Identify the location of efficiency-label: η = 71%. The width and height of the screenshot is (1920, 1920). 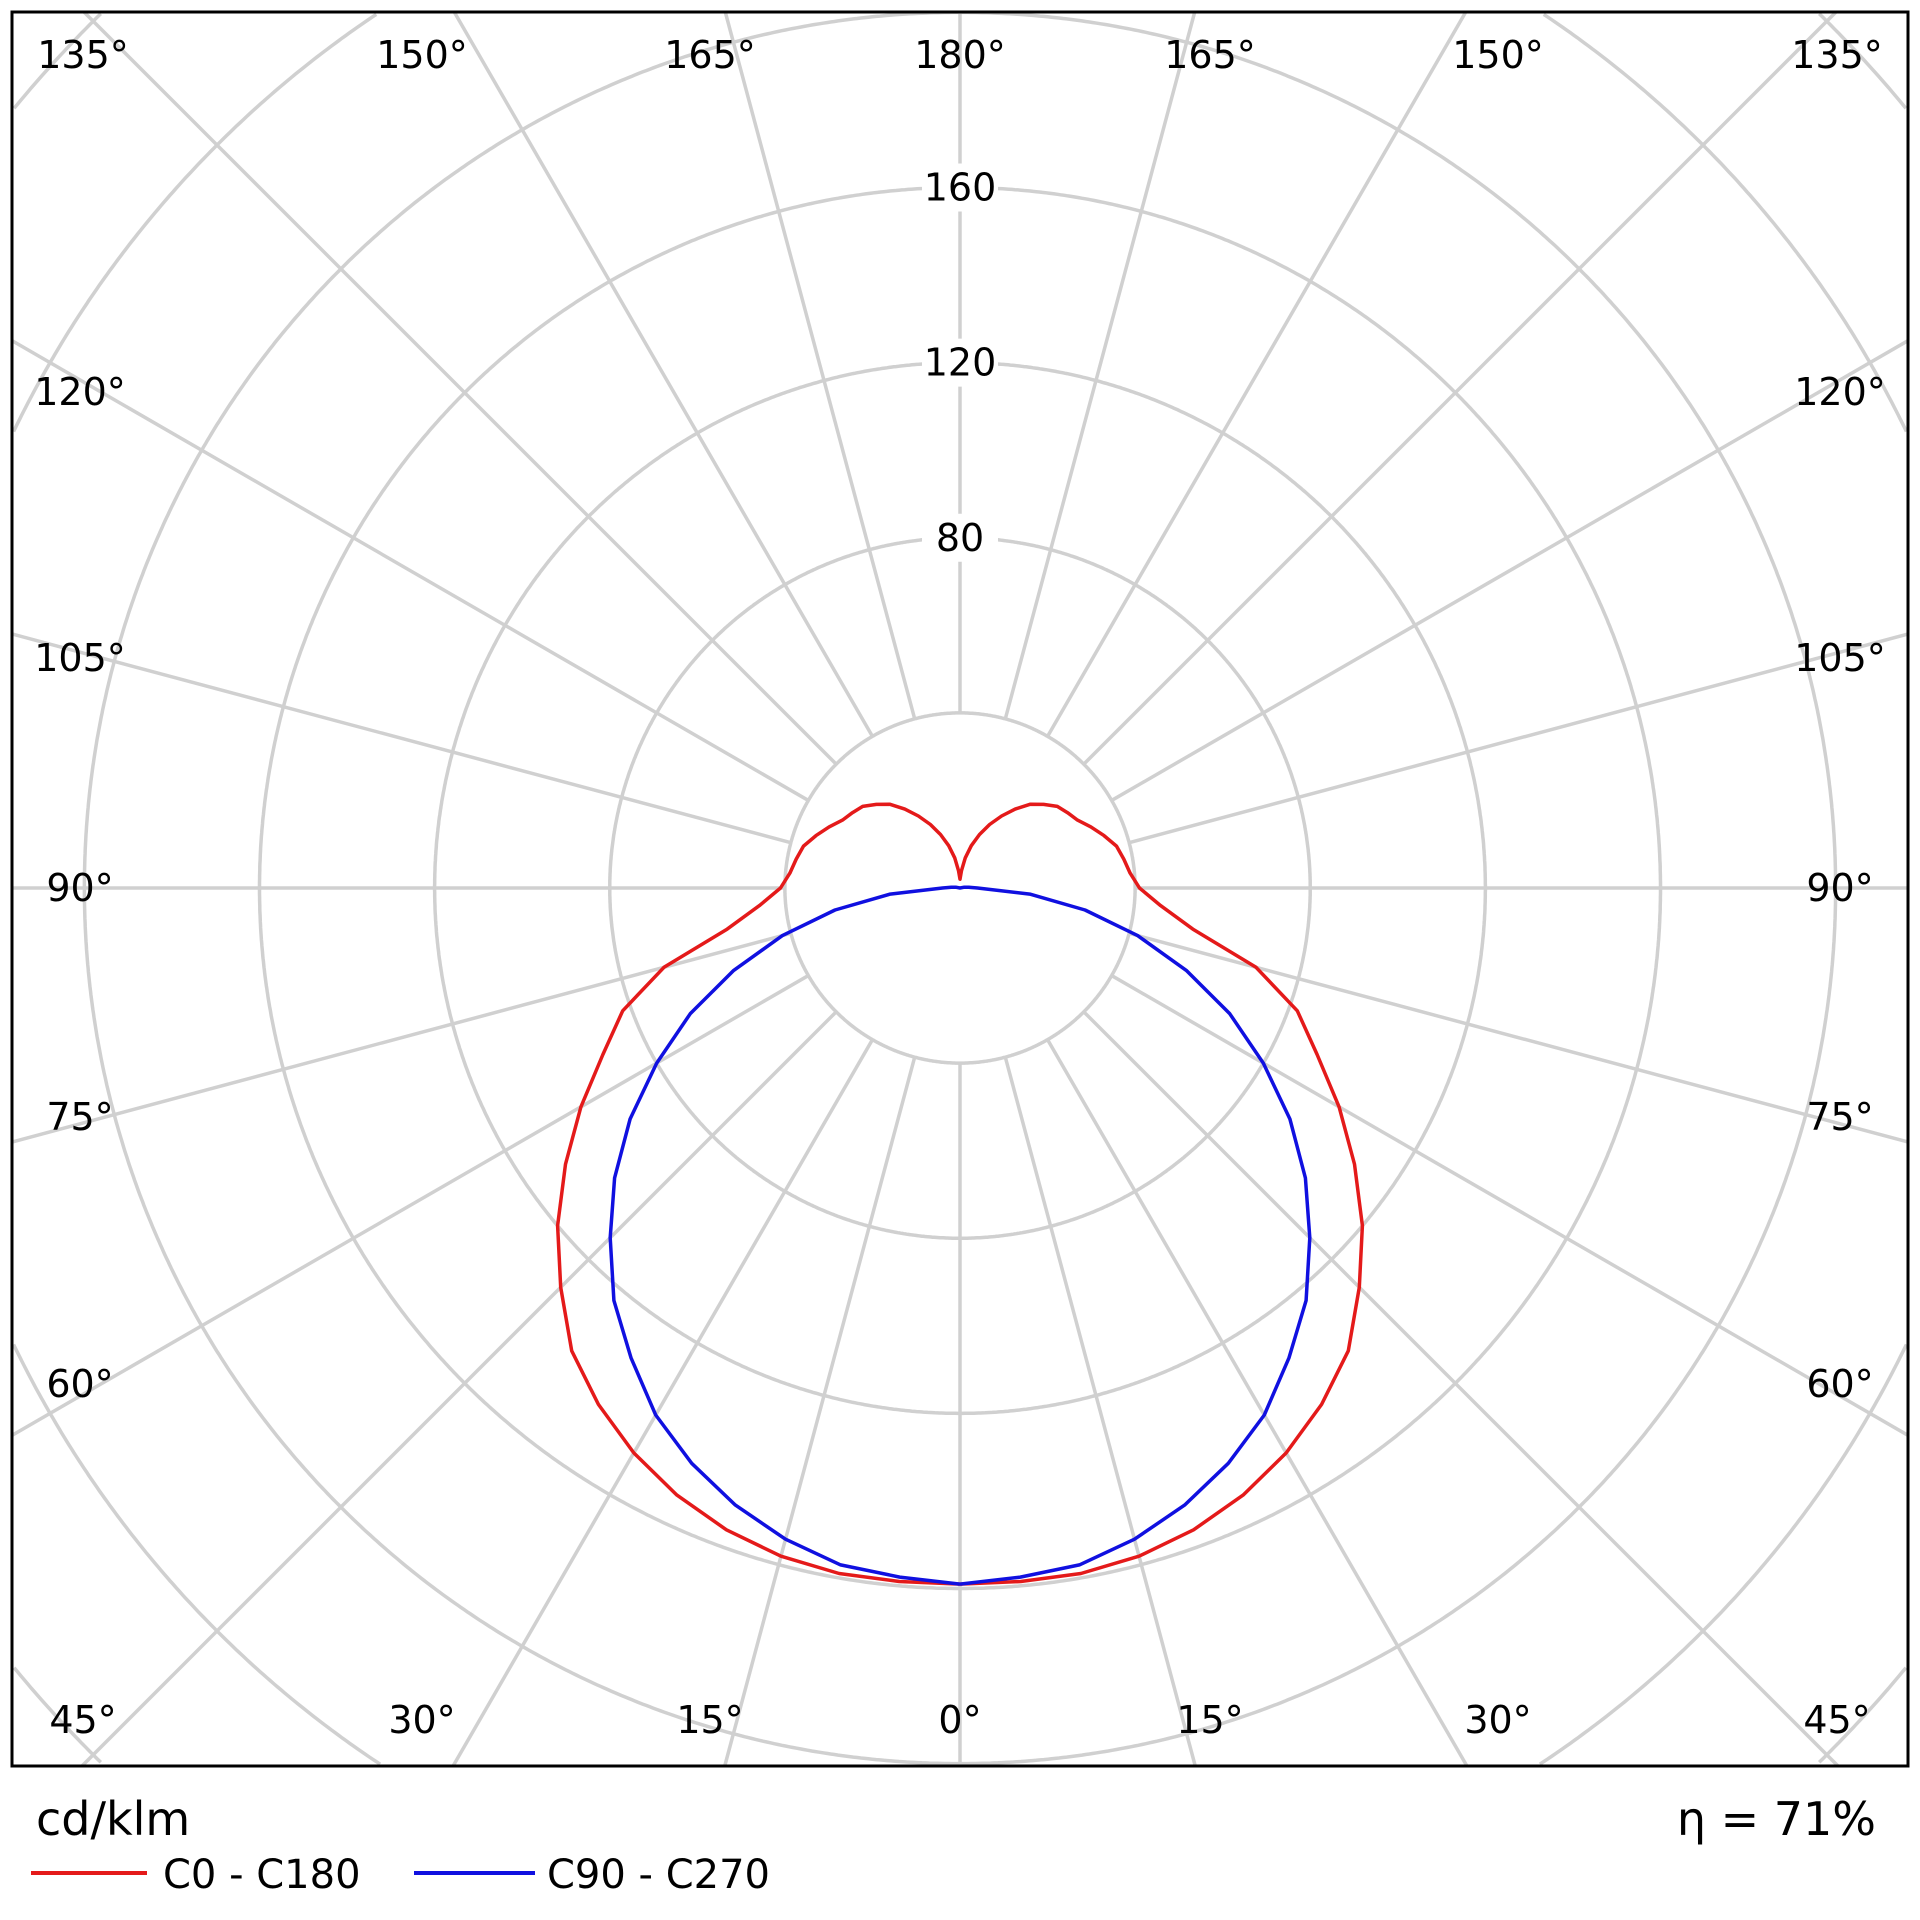
(1776, 1819).